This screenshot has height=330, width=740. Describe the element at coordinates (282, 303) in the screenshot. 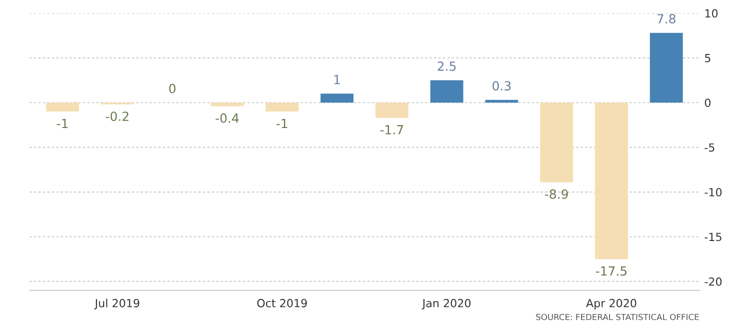

I see `x-tick-label: Oct 2019` at that location.